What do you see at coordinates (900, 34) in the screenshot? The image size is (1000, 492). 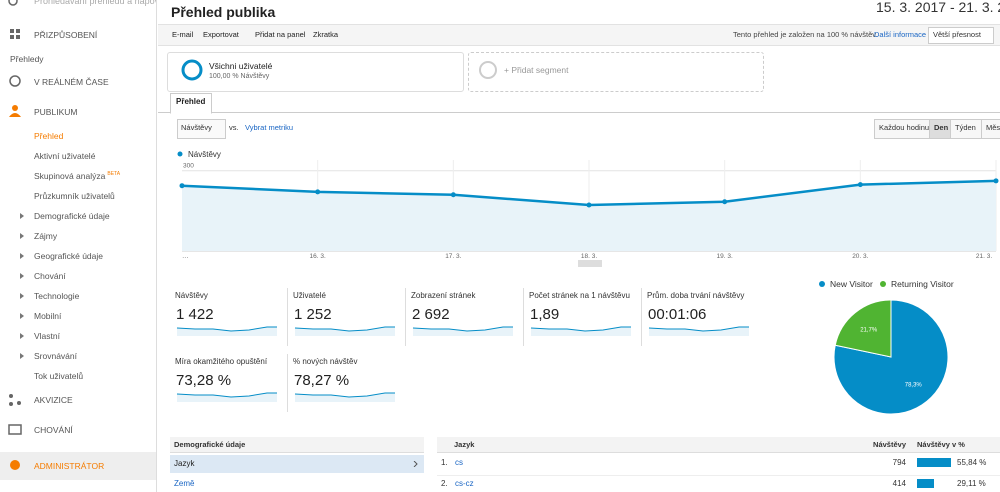 I see `more-info-link: Další informace` at bounding box center [900, 34].